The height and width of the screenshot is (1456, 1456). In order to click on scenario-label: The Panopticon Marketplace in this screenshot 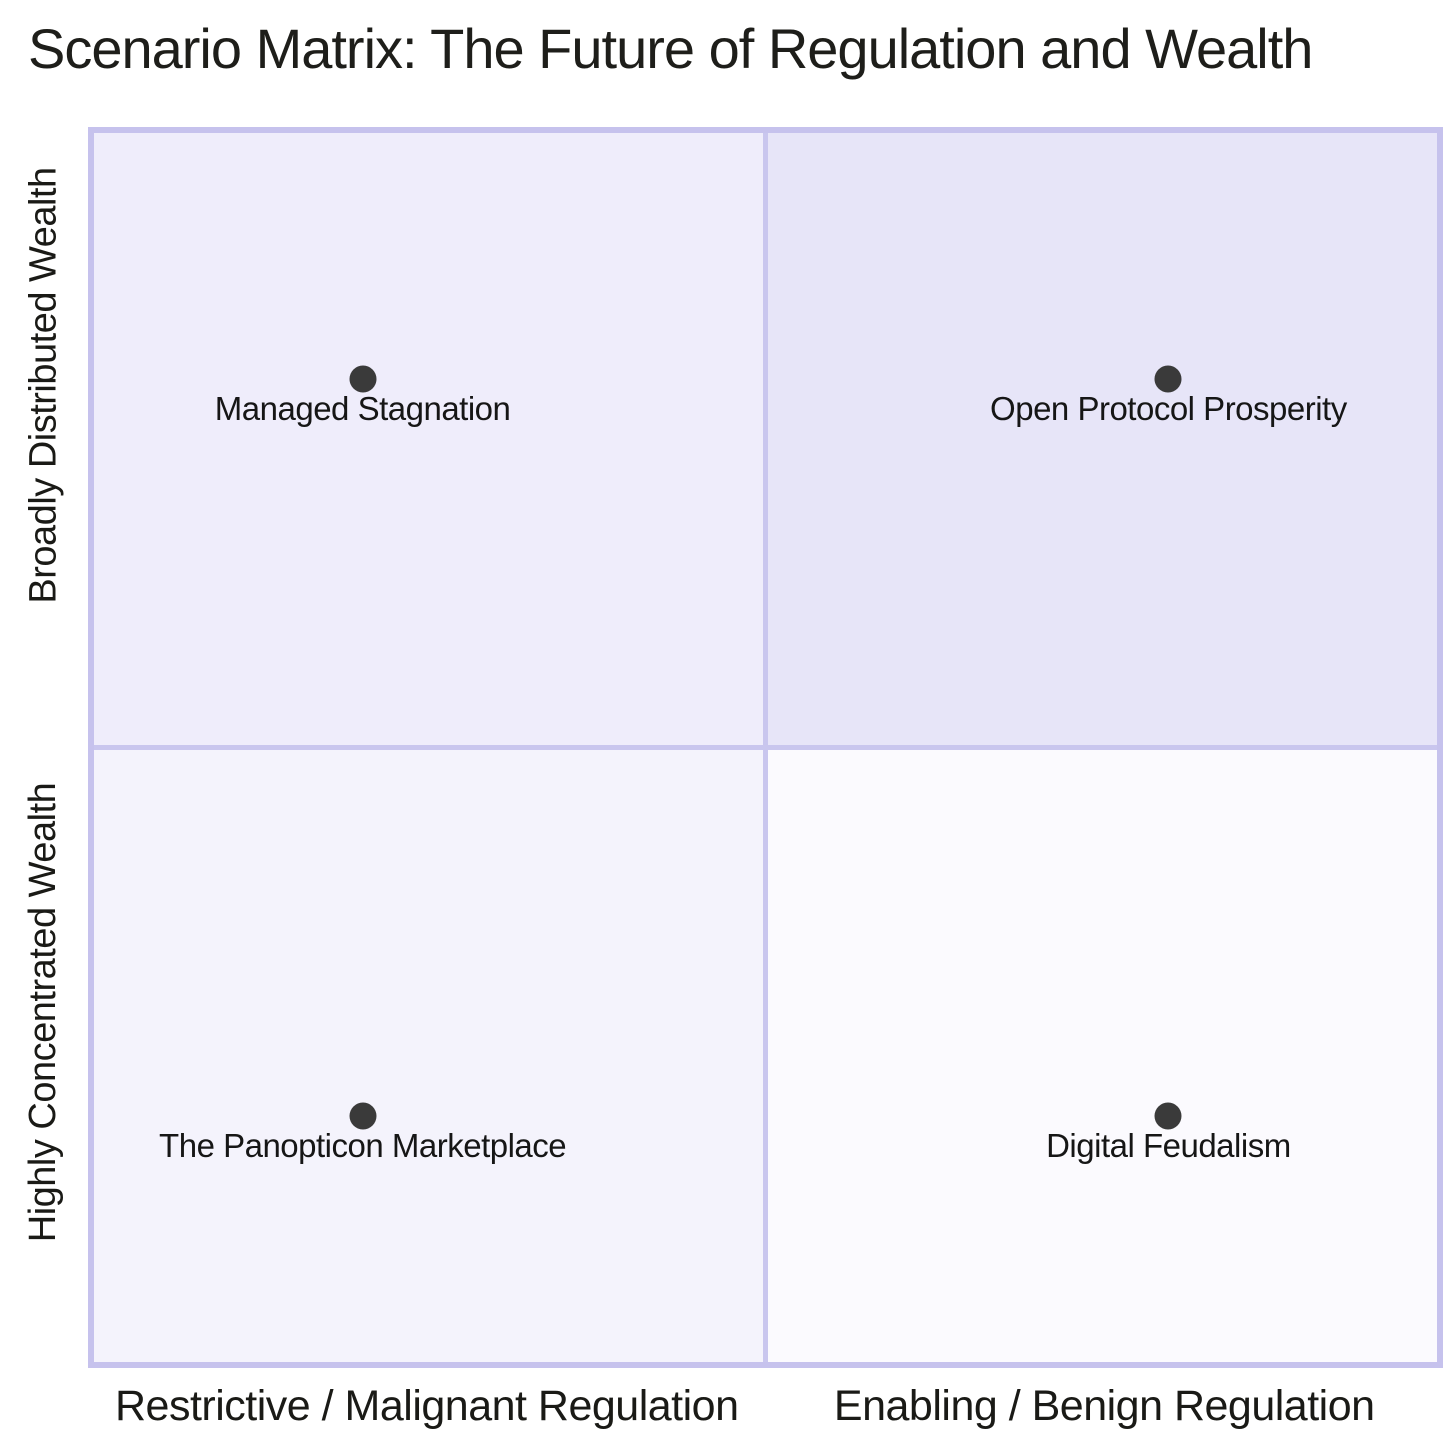, I will do `click(363, 1146)`.